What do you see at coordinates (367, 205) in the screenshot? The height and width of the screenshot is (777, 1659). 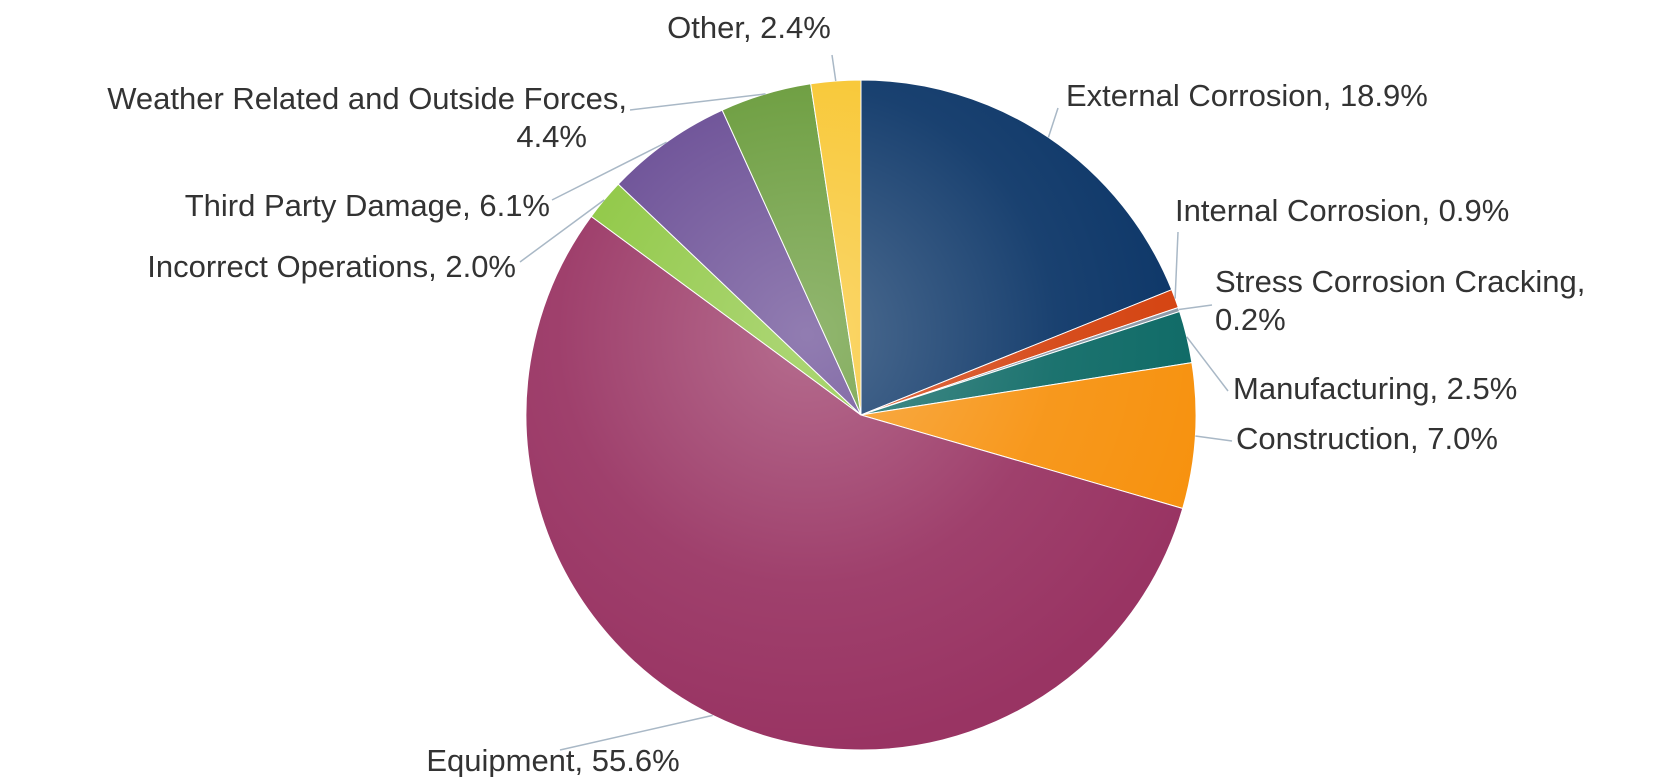 I see `data-label: Third Party Damage, 6.1%` at bounding box center [367, 205].